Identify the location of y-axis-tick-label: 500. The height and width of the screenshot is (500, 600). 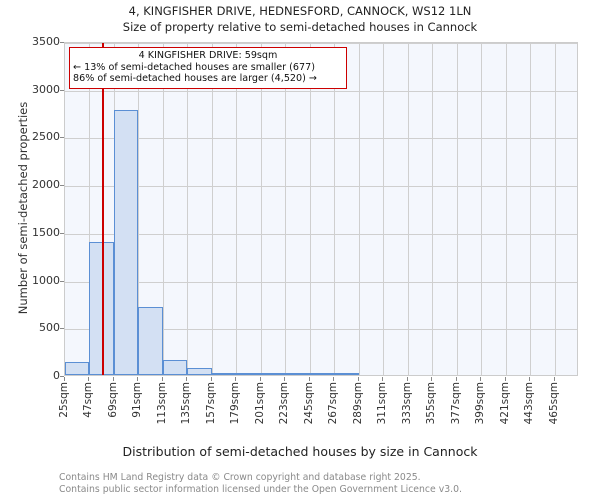
(49, 328).